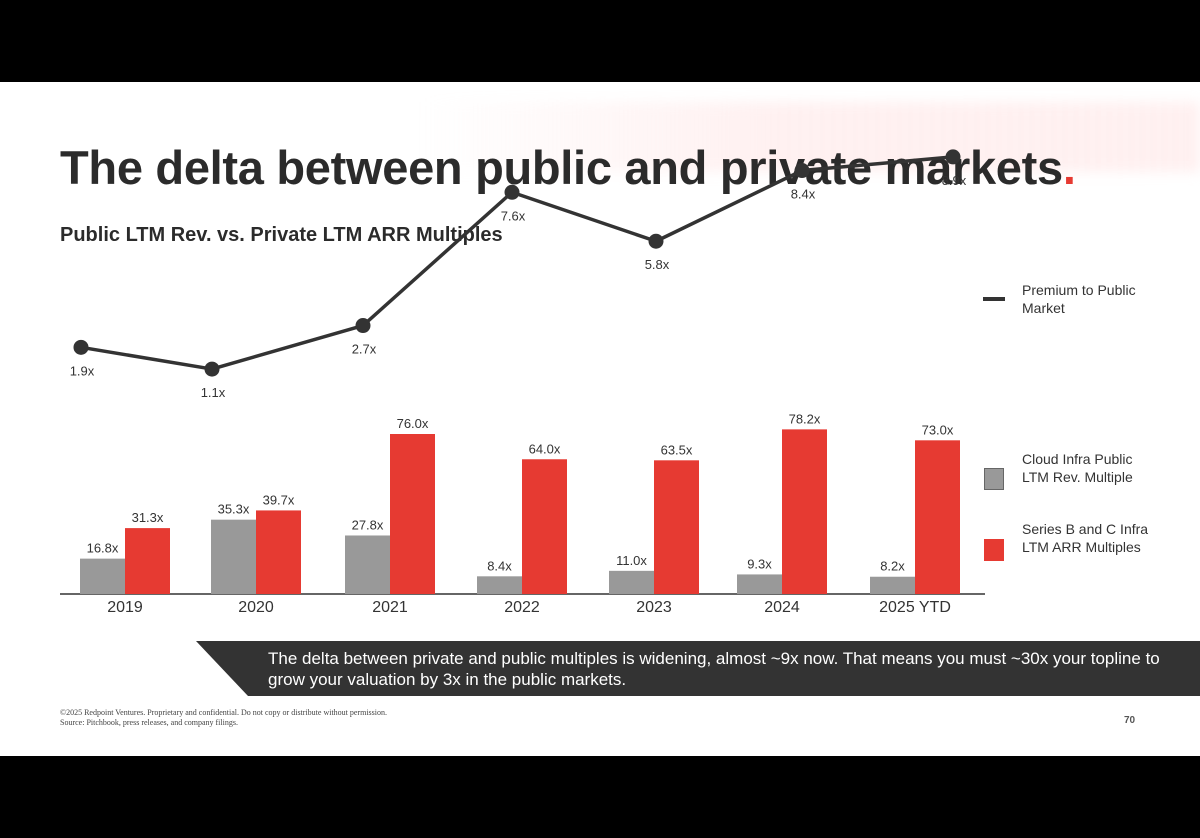 Image resolution: width=1200 pixels, height=838 pixels. What do you see at coordinates (412, 514) in the screenshot?
I see `bar-private-2021` at bounding box center [412, 514].